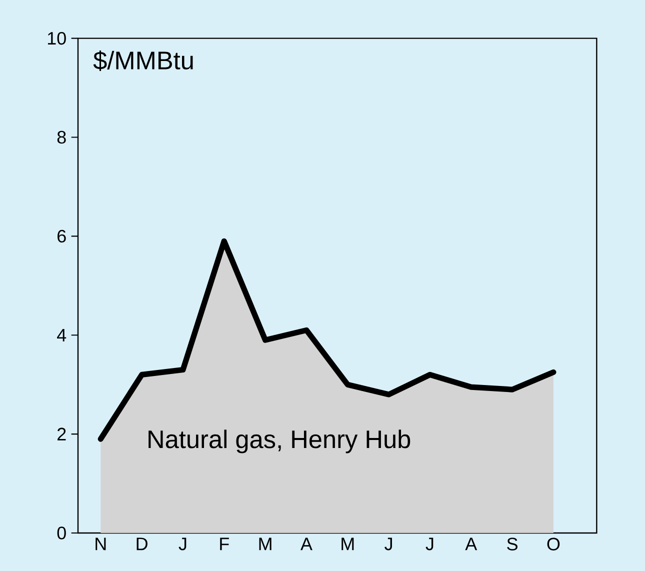 The width and height of the screenshot is (645, 571). What do you see at coordinates (61, 533) in the screenshot?
I see `y-tick-label: 0` at bounding box center [61, 533].